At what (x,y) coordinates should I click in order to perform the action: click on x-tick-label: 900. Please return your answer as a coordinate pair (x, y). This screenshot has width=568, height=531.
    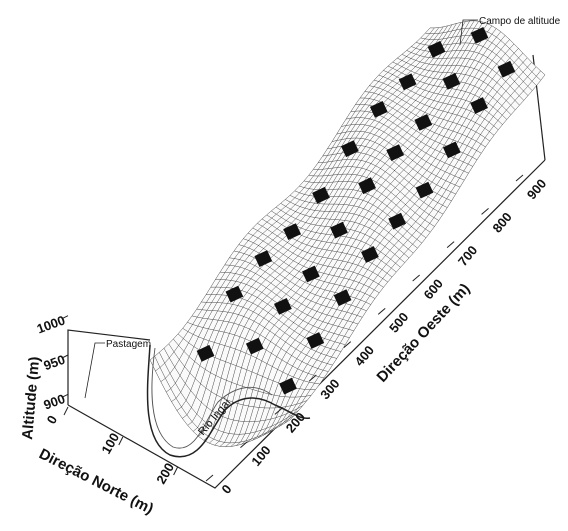
    Looking at the image, I should click on (536, 189).